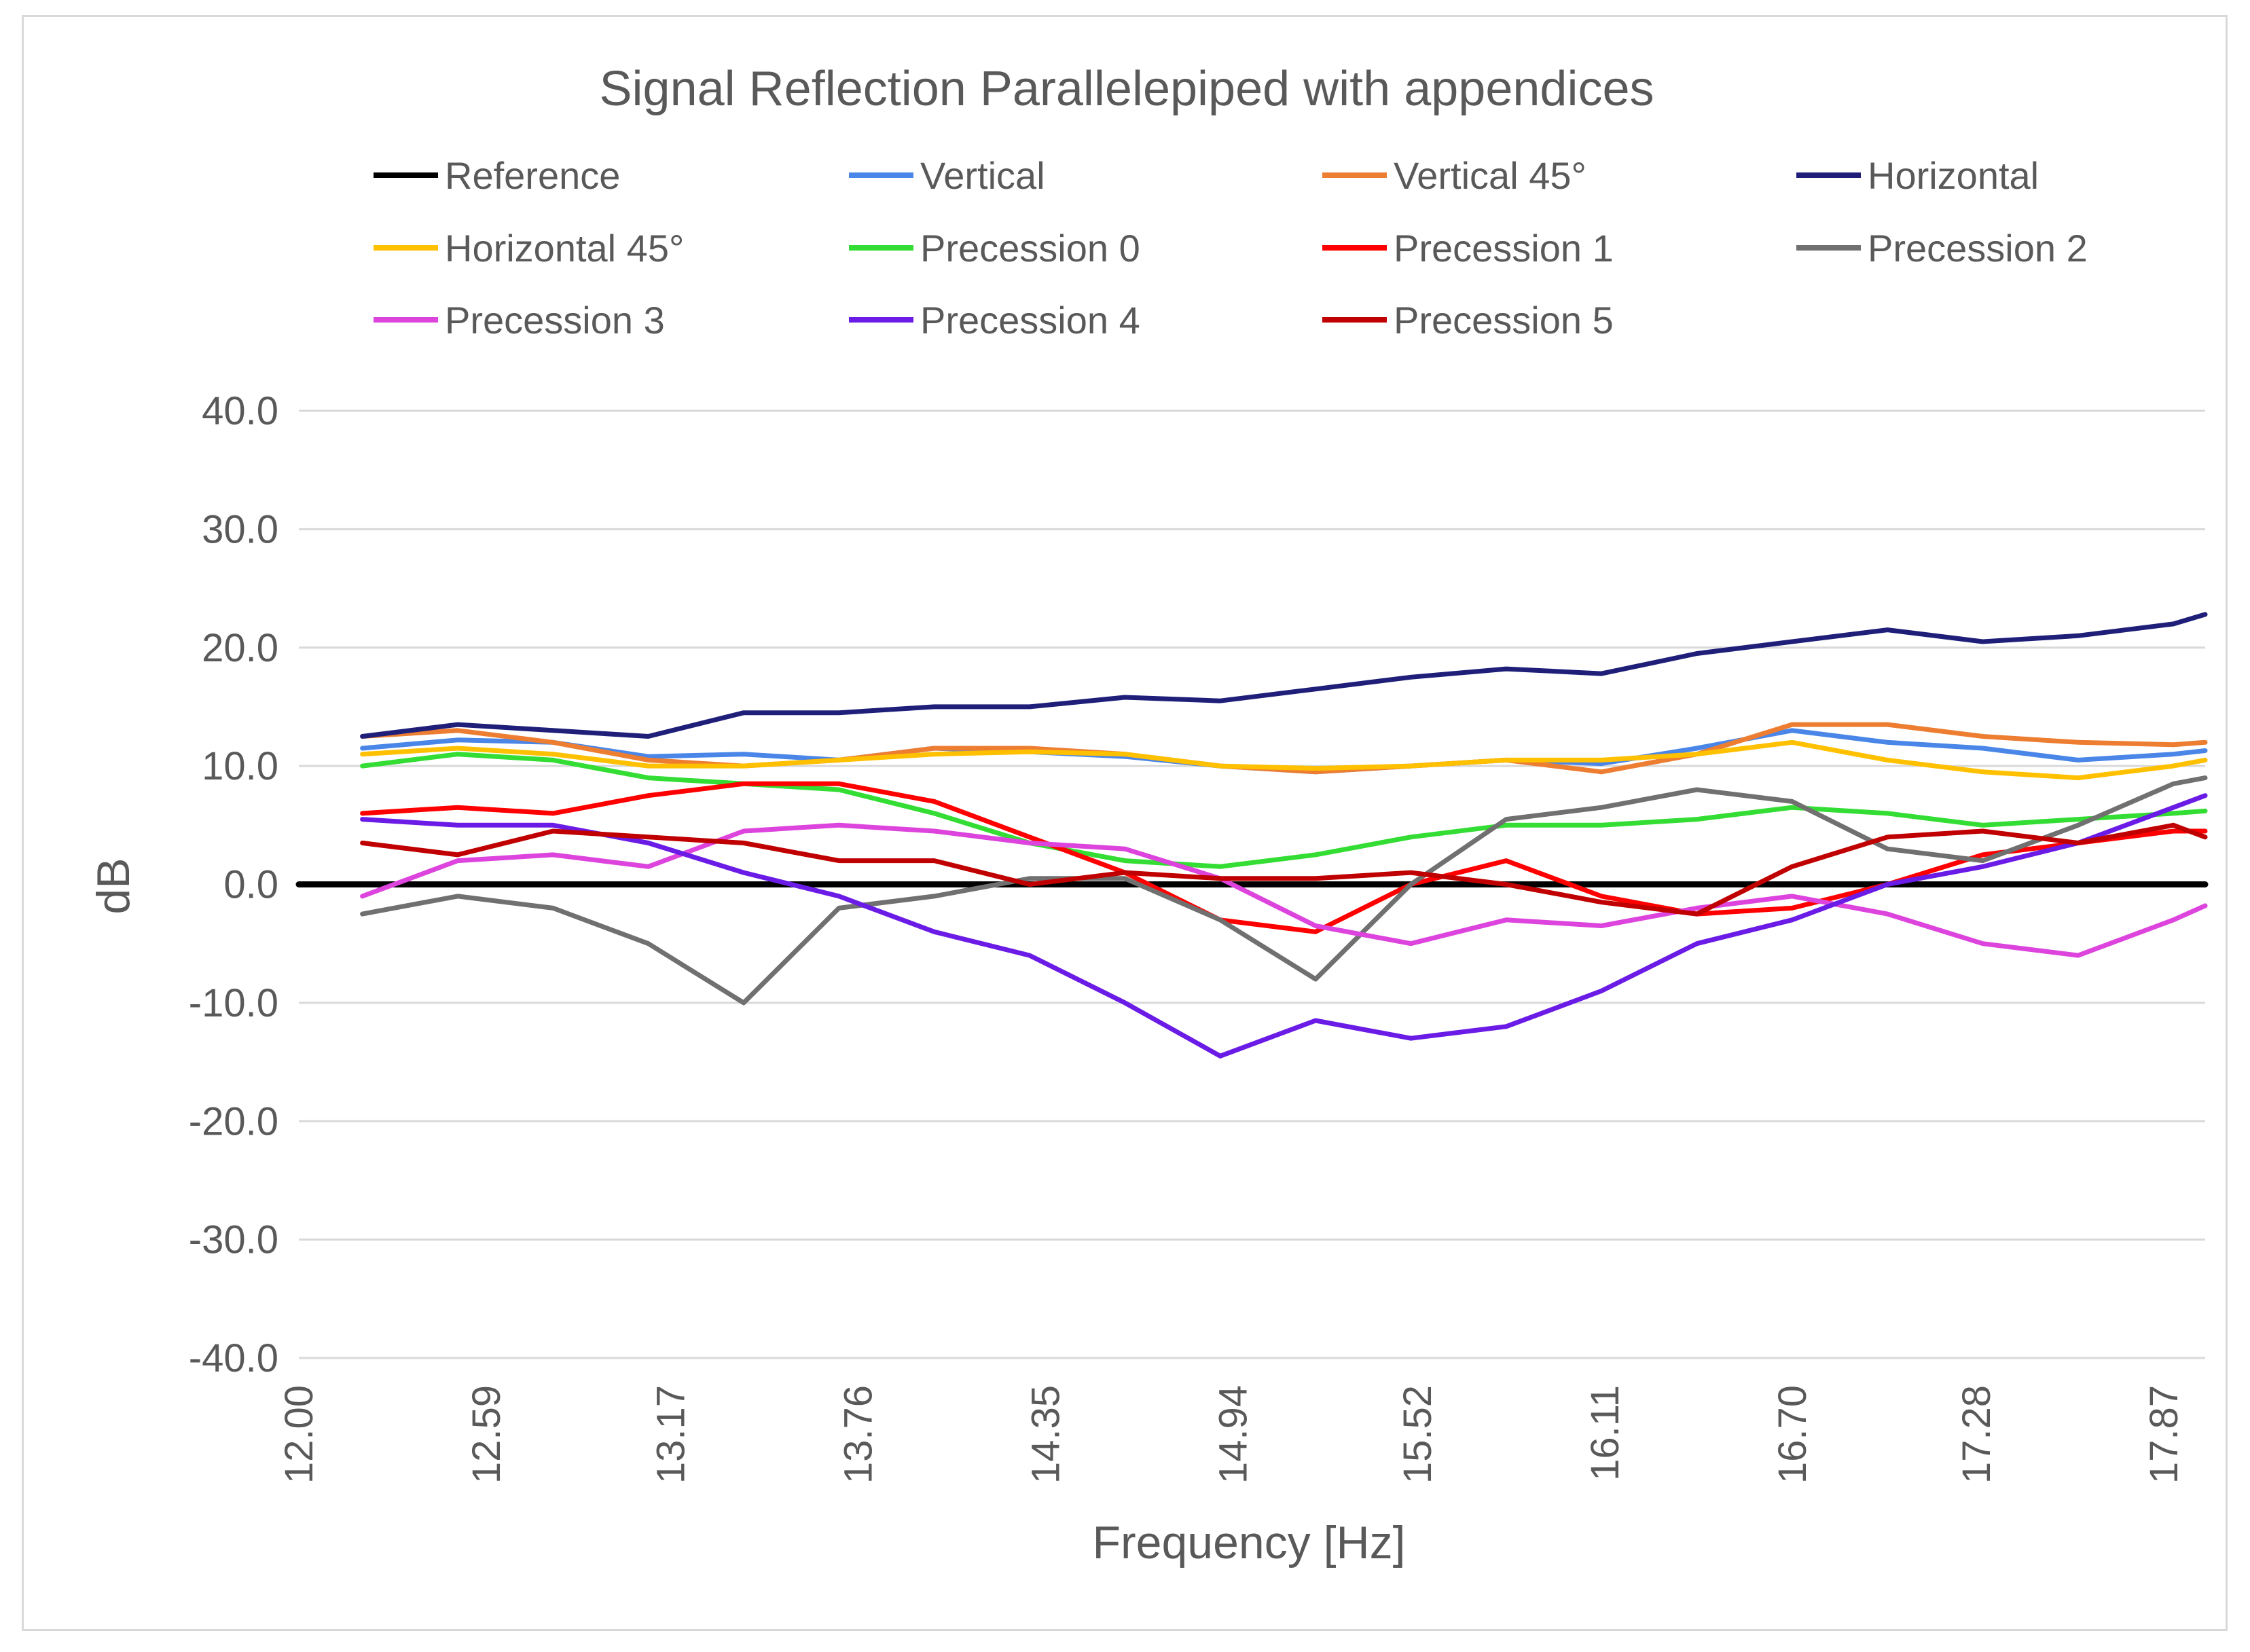 The width and height of the screenshot is (2250, 1652). I want to click on x-tick-label: 16.11, so click(1605, 1433).